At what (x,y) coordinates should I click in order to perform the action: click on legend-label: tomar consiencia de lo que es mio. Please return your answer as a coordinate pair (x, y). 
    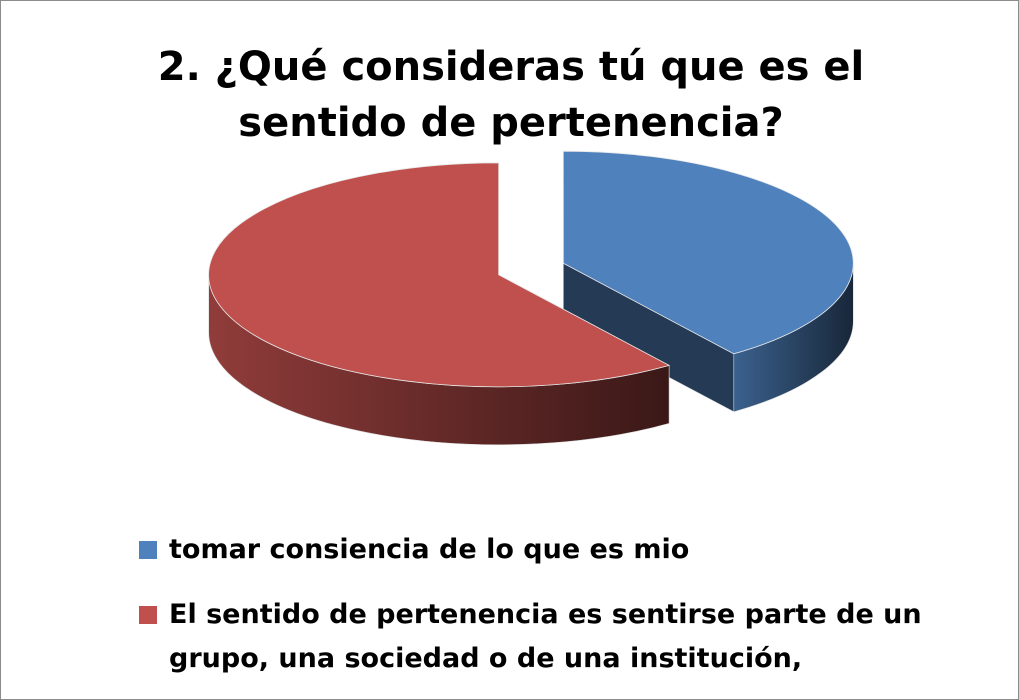
    Looking at the image, I should click on (429, 549).